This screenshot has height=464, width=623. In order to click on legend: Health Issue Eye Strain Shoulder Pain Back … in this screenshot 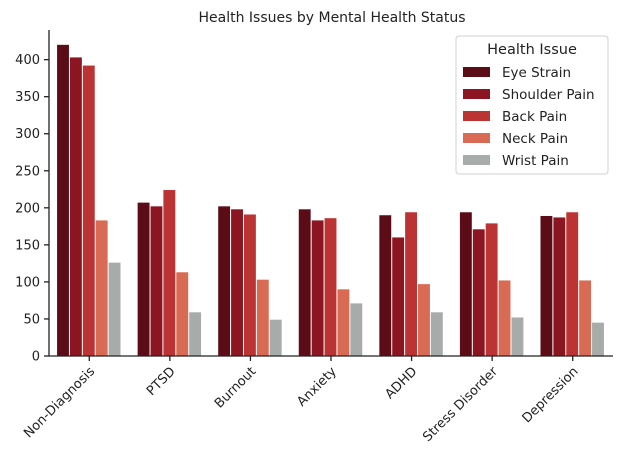, I will do `click(532, 105)`.